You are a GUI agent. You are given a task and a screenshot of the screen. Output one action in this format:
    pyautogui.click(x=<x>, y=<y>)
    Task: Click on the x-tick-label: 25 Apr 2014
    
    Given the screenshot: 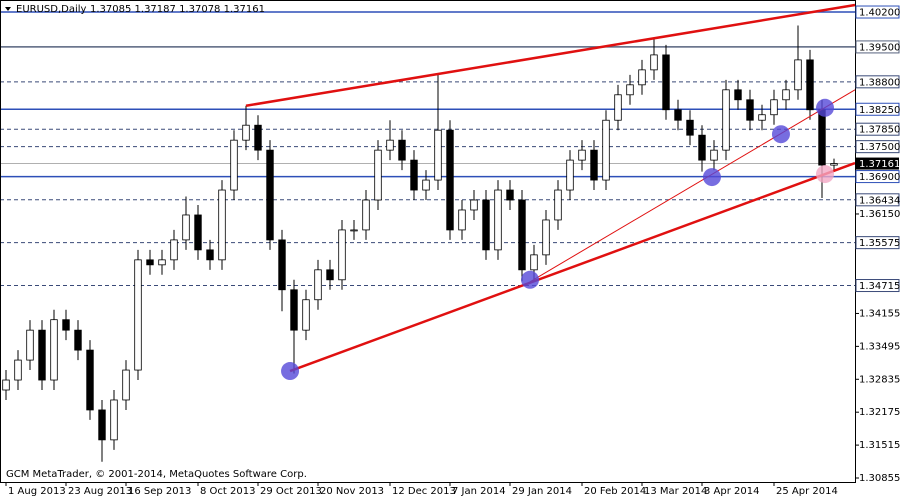 What is the action you would take?
    pyautogui.click(x=807, y=491)
    